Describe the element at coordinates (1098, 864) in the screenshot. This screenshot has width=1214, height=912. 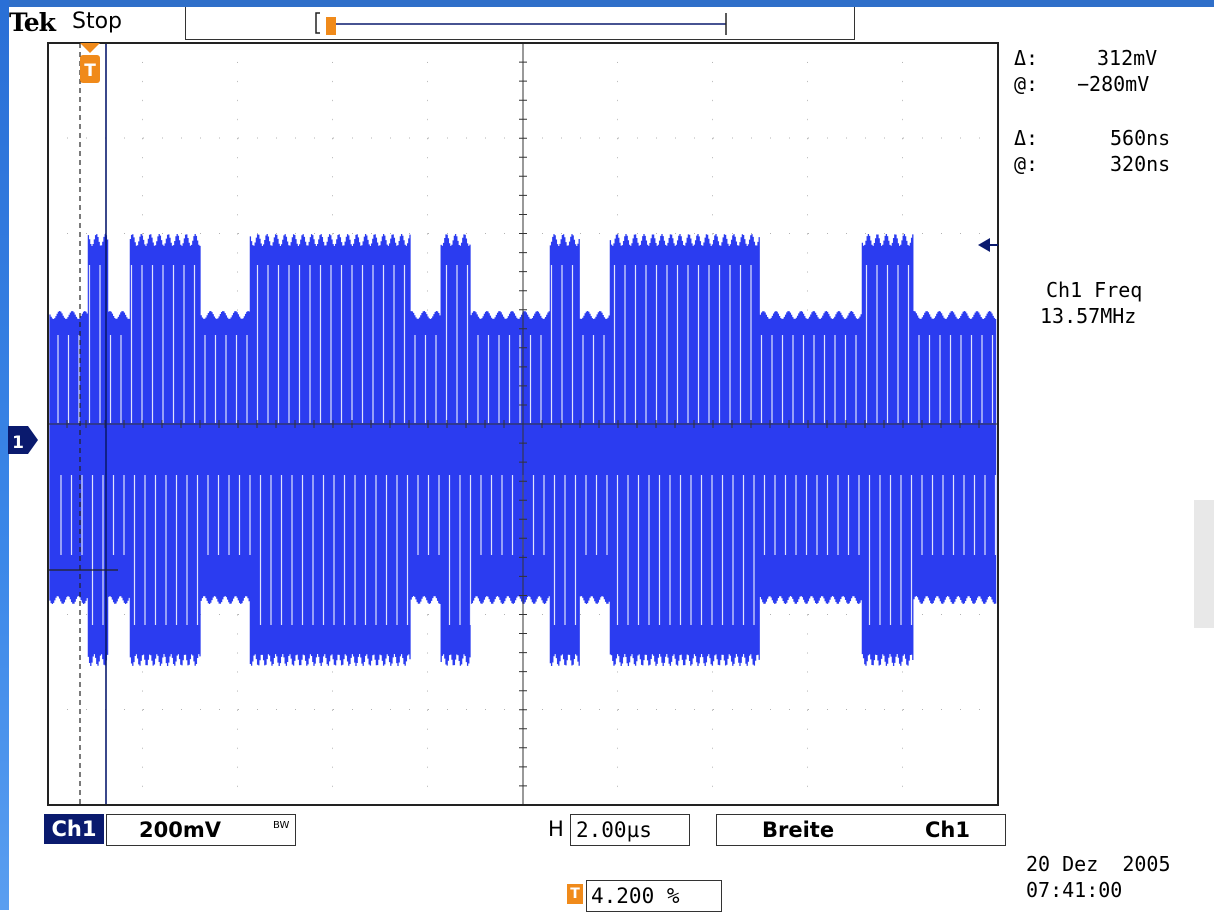
I see `date-readout: 20 Dez 2005` at that location.